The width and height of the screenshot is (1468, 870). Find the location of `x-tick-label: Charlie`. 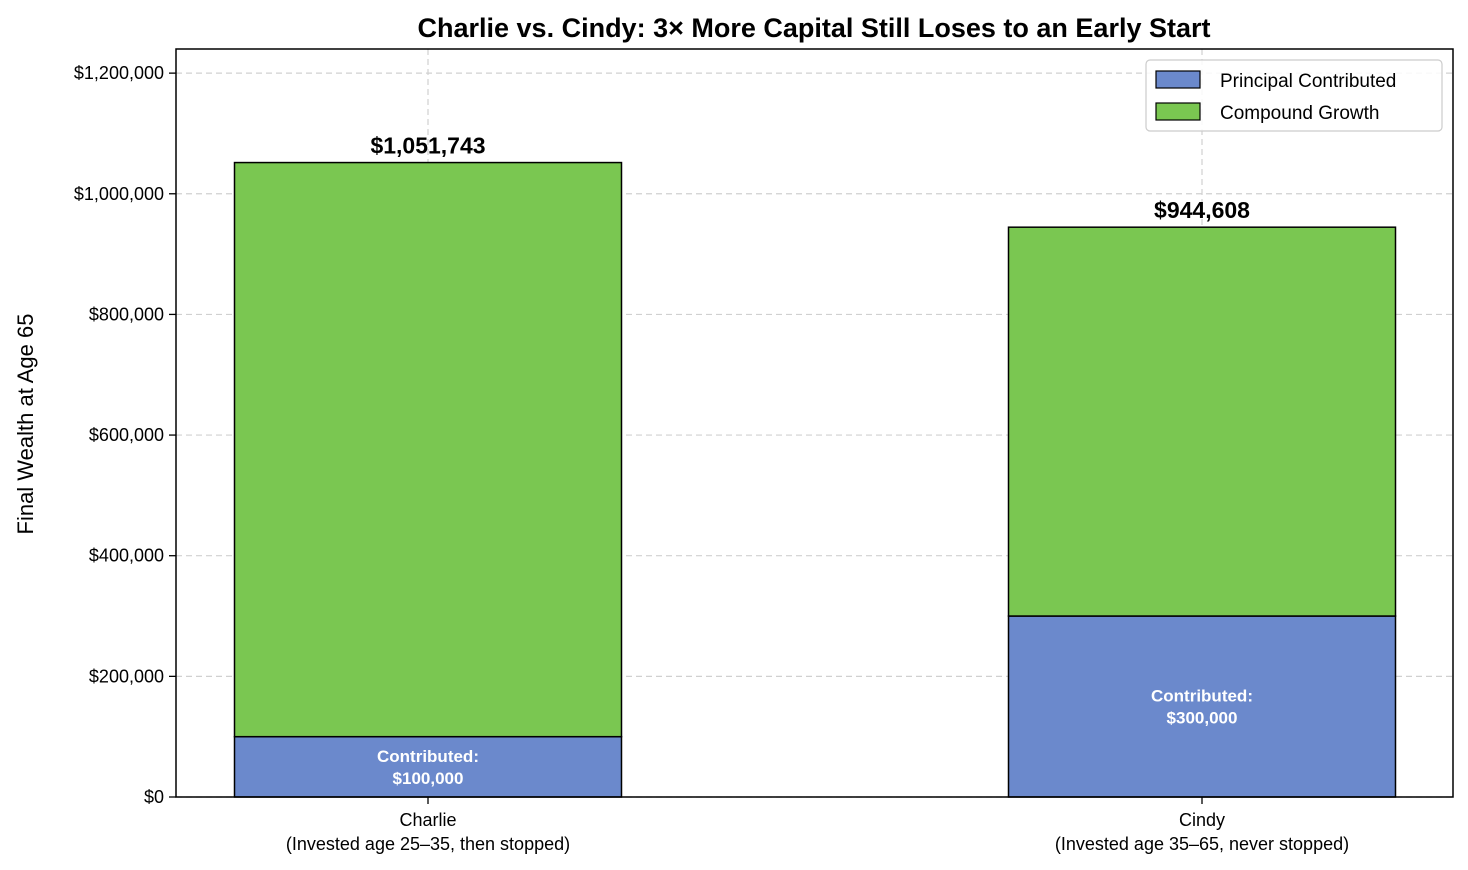

x-tick-label: Charlie is located at coordinates (427, 820).